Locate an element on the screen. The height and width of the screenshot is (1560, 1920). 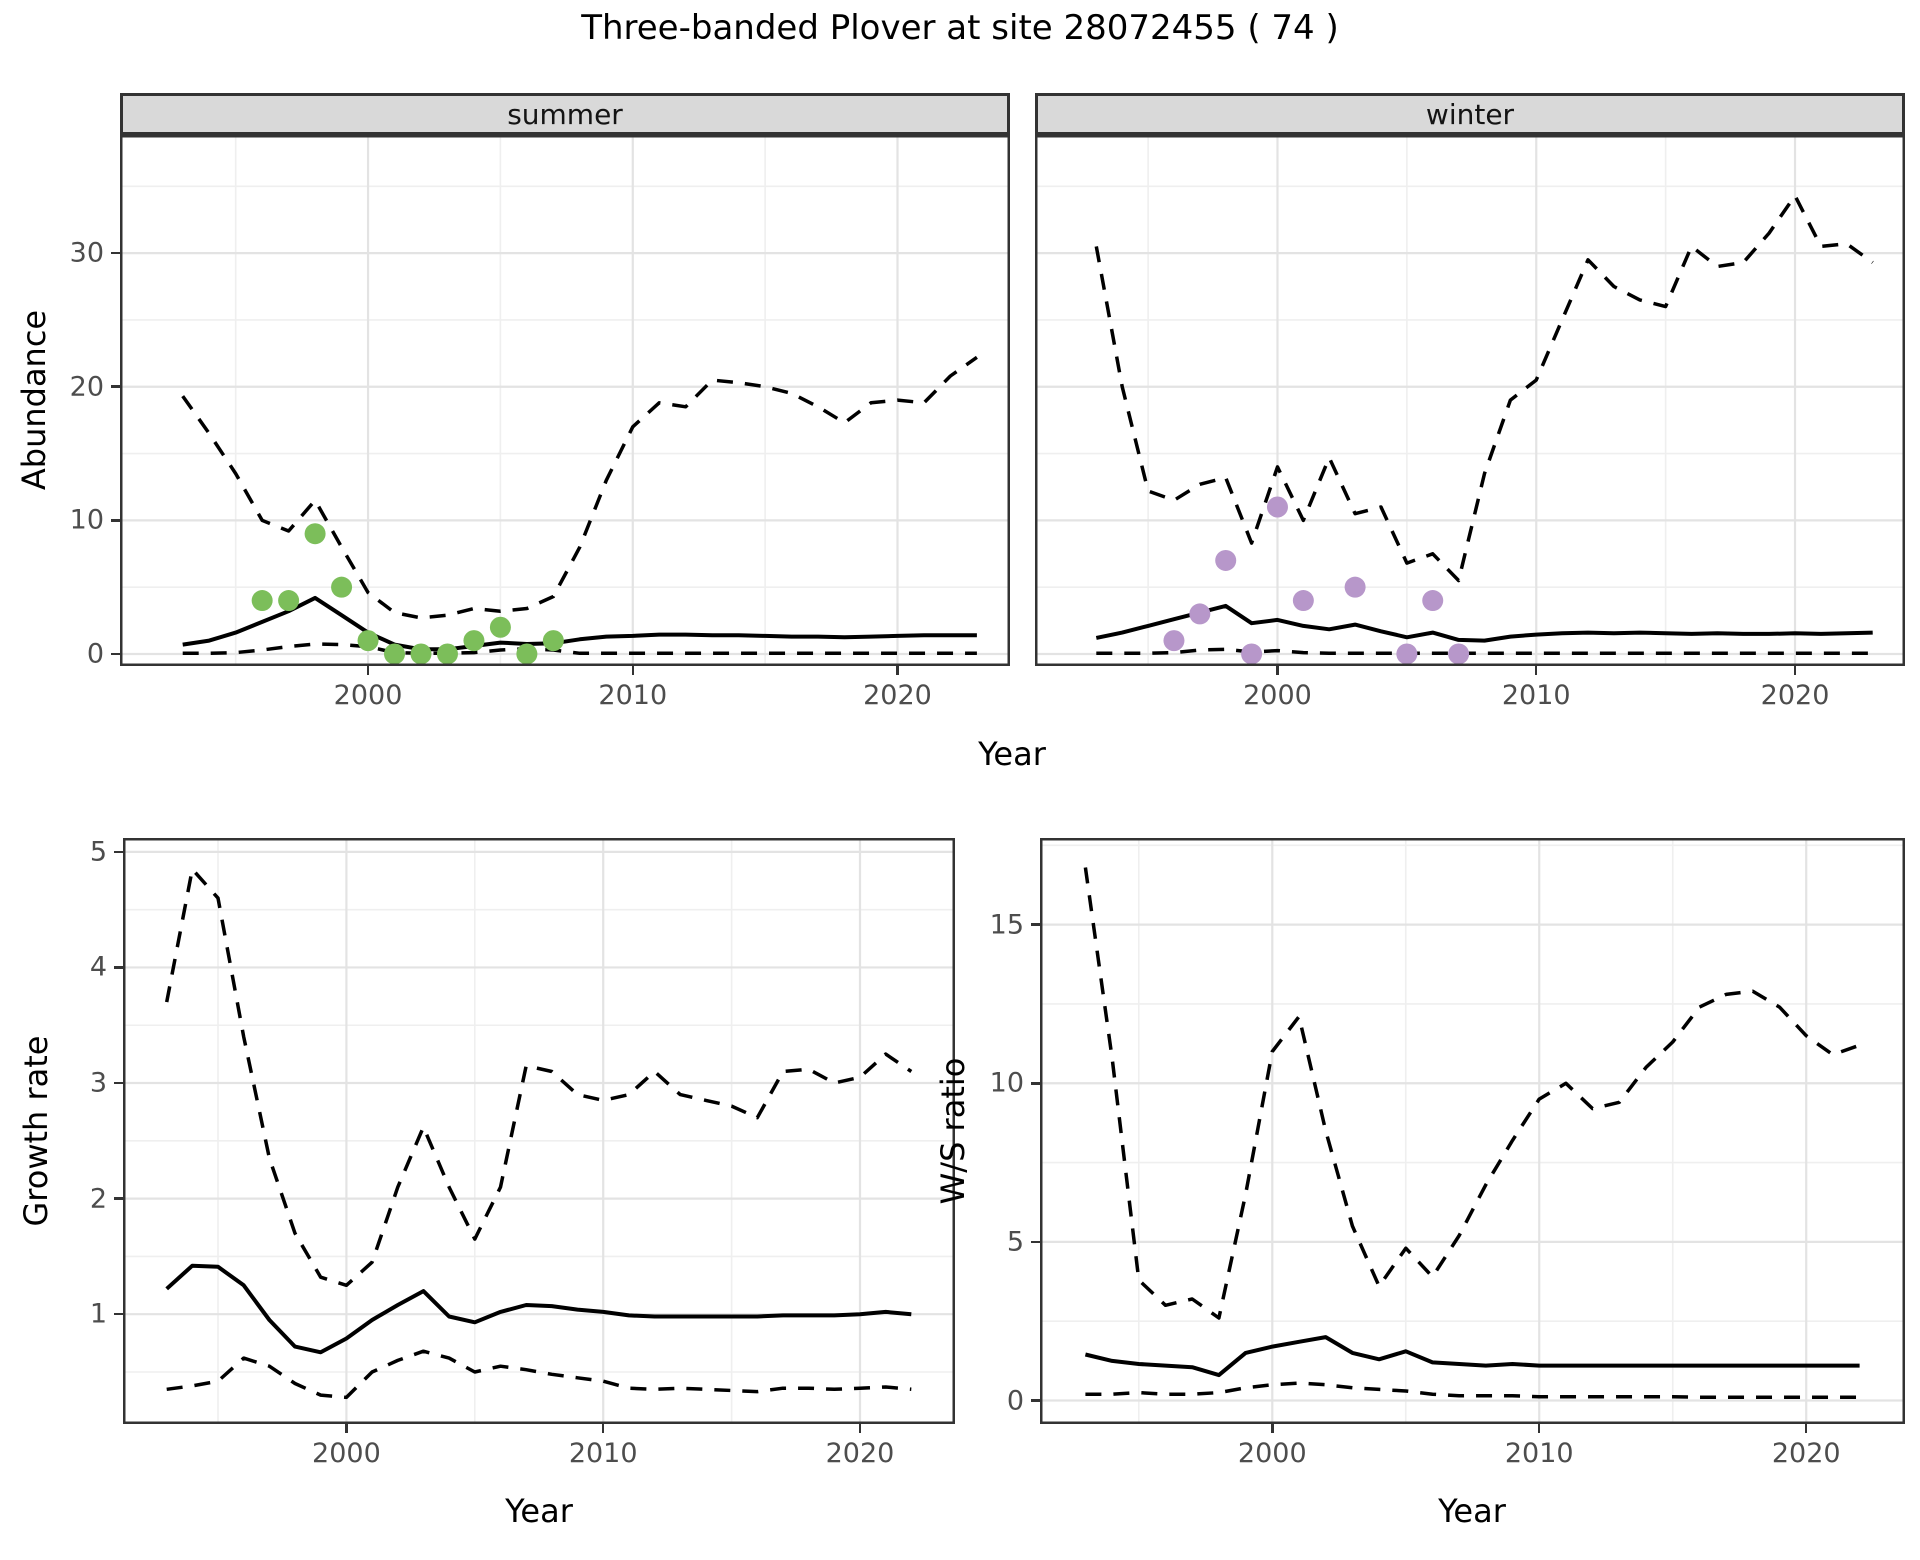
series-upper_CI-ws_ratio is located at coordinates (1472, 1093).